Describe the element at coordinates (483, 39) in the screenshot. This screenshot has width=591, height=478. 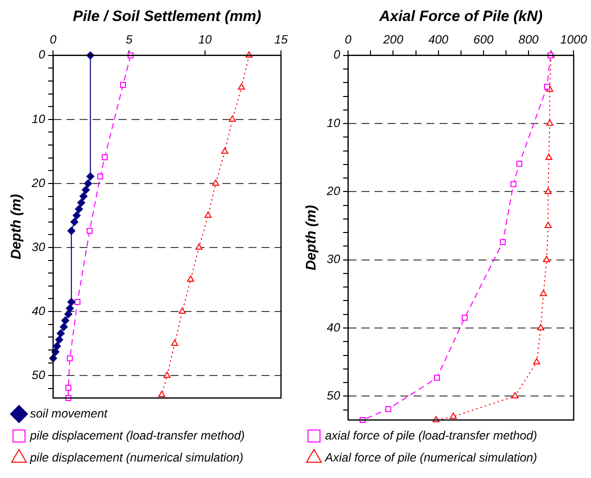
I see `x-tick-label: 600` at that location.